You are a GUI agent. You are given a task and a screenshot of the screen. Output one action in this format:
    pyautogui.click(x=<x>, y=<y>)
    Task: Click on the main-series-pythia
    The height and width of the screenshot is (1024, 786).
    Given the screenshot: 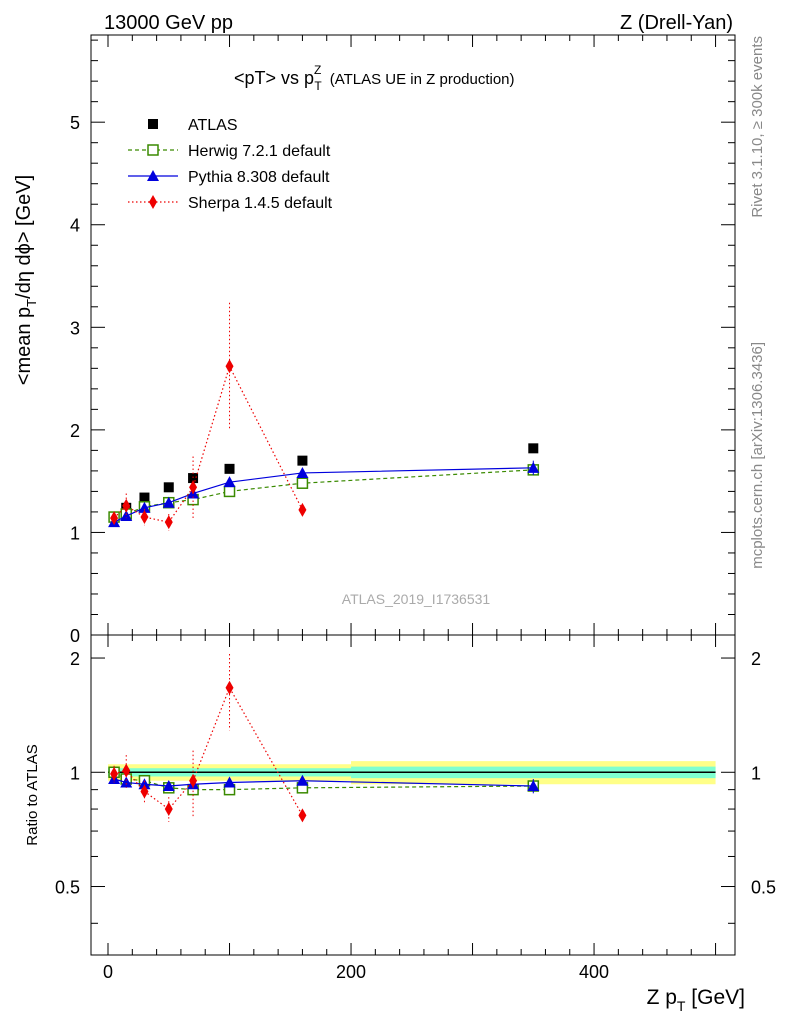 What is the action you would take?
    pyautogui.click(x=324, y=494)
    